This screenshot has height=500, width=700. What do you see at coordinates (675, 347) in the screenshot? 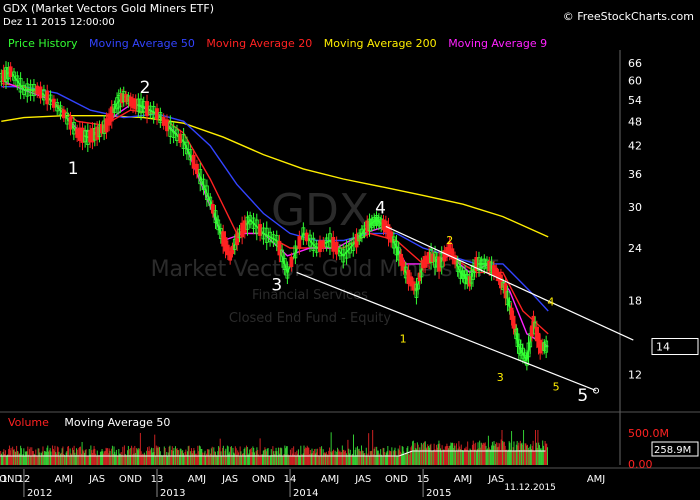
I see `last-price-box` at bounding box center [675, 347].